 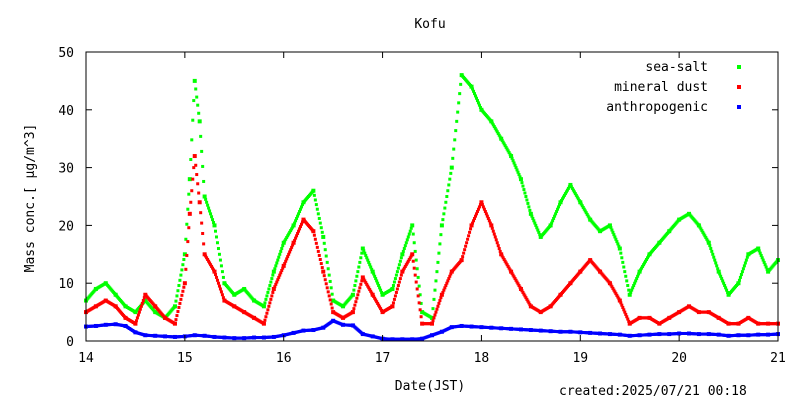 What do you see at coordinates (653, 391) in the screenshot?
I see `created-timestamp: created:2025/07/21 00:18` at bounding box center [653, 391].